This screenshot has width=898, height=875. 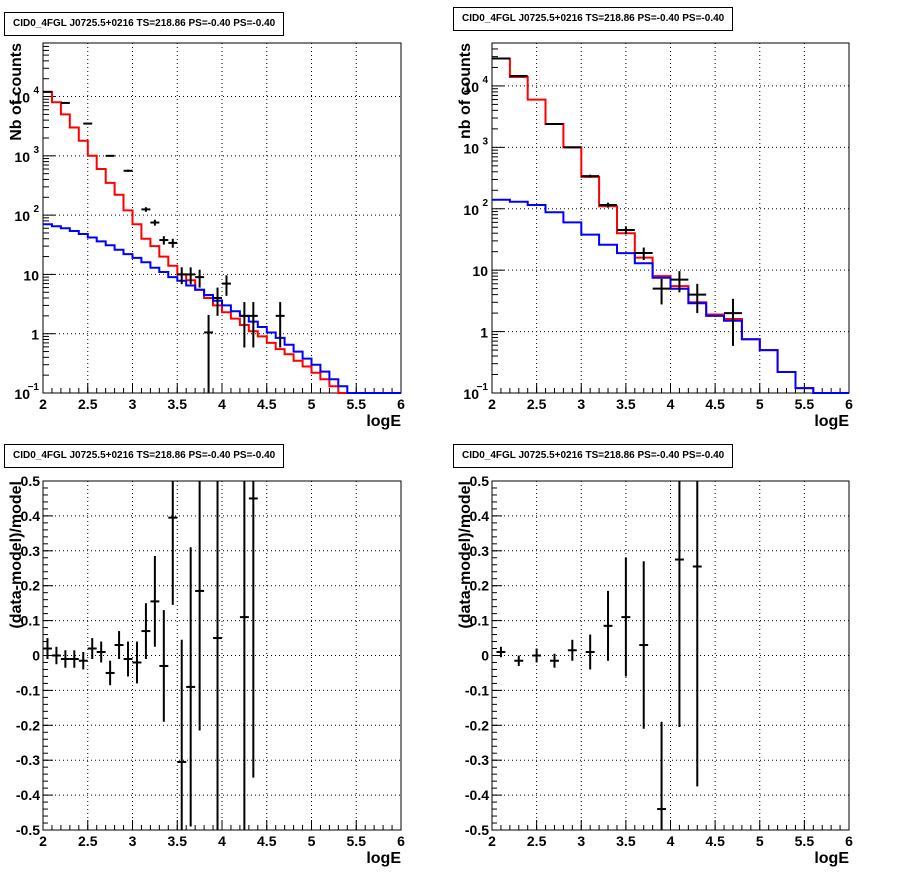 What do you see at coordinates (28, 760) in the screenshot?
I see `y-tick-label: -0.3` at bounding box center [28, 760].